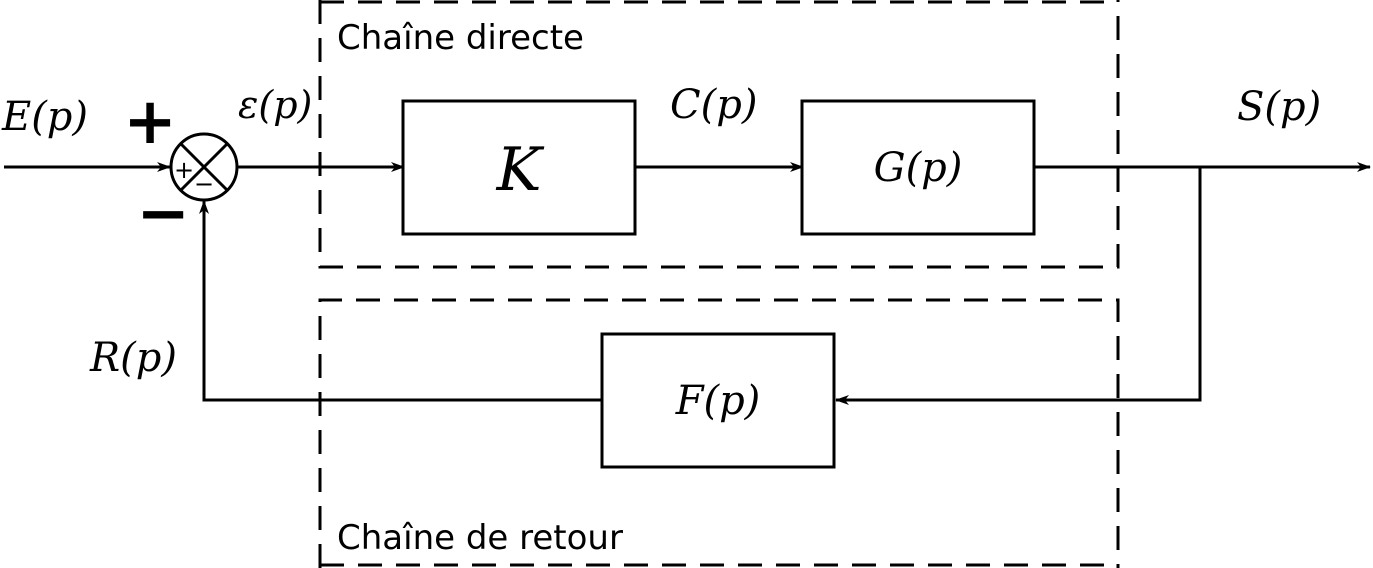 The height and width of the screenshot is (568, 1373). I want to click on junction-minus-sign: −, so click(163, 214).